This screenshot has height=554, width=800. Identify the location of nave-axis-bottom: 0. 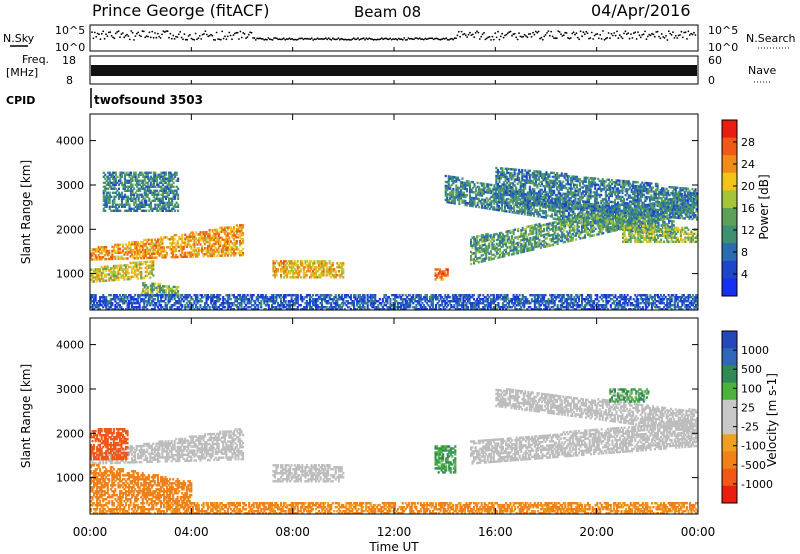
(711, 80).